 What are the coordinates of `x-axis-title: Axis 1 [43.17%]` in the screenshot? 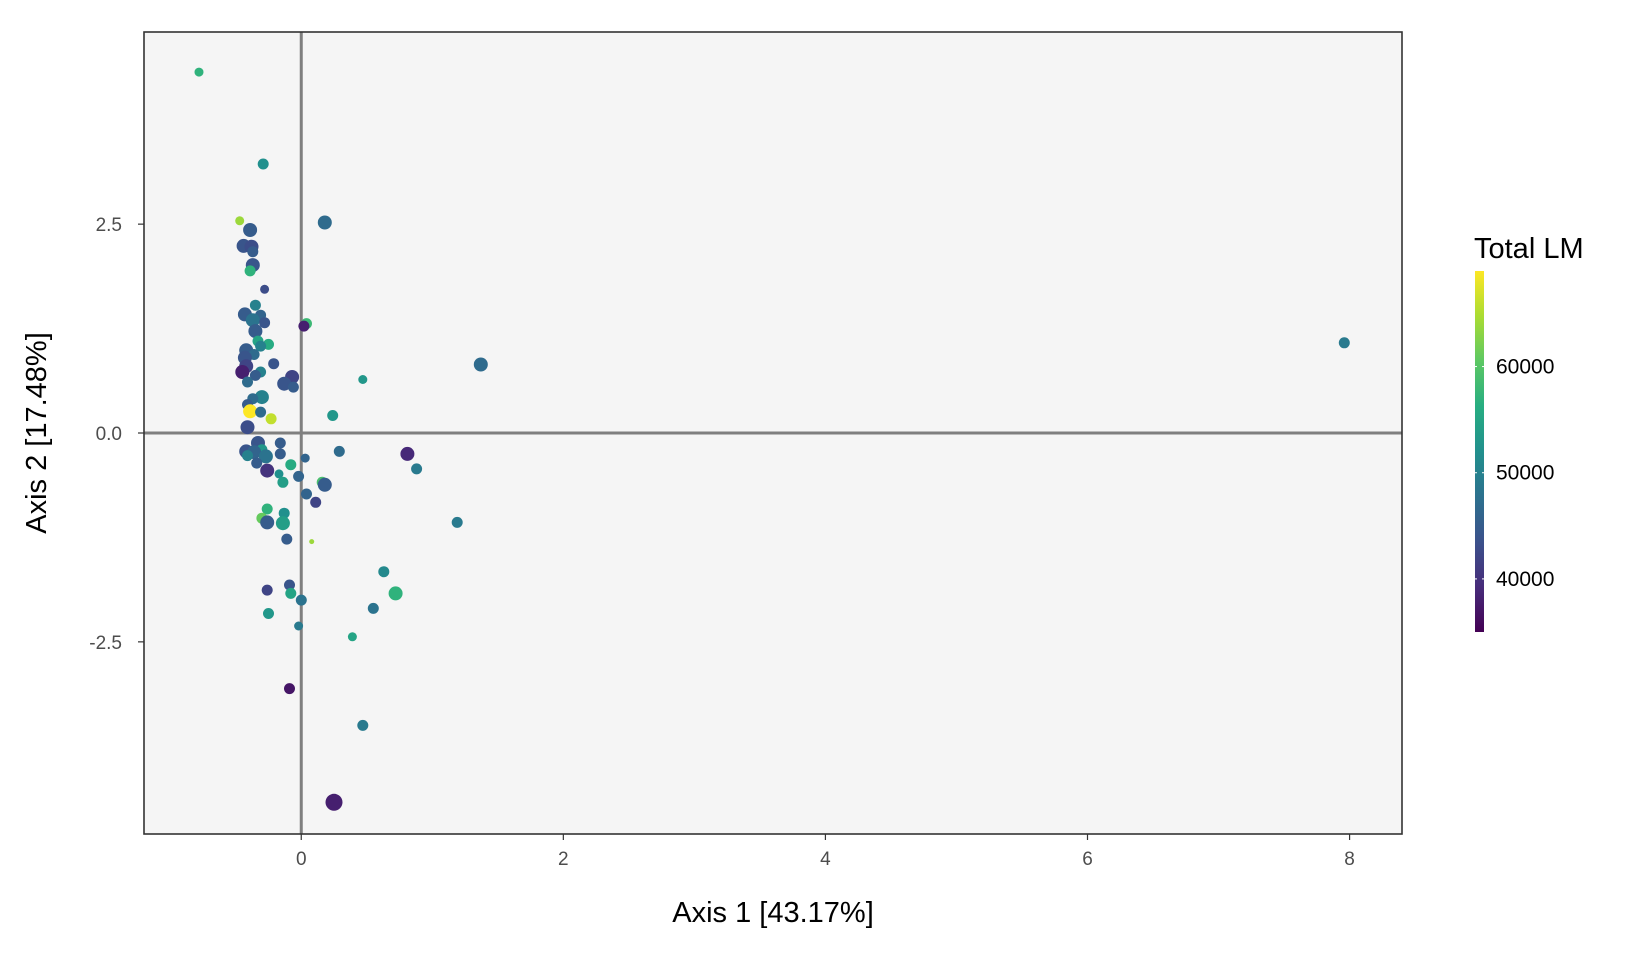 It's located at (773, 913).